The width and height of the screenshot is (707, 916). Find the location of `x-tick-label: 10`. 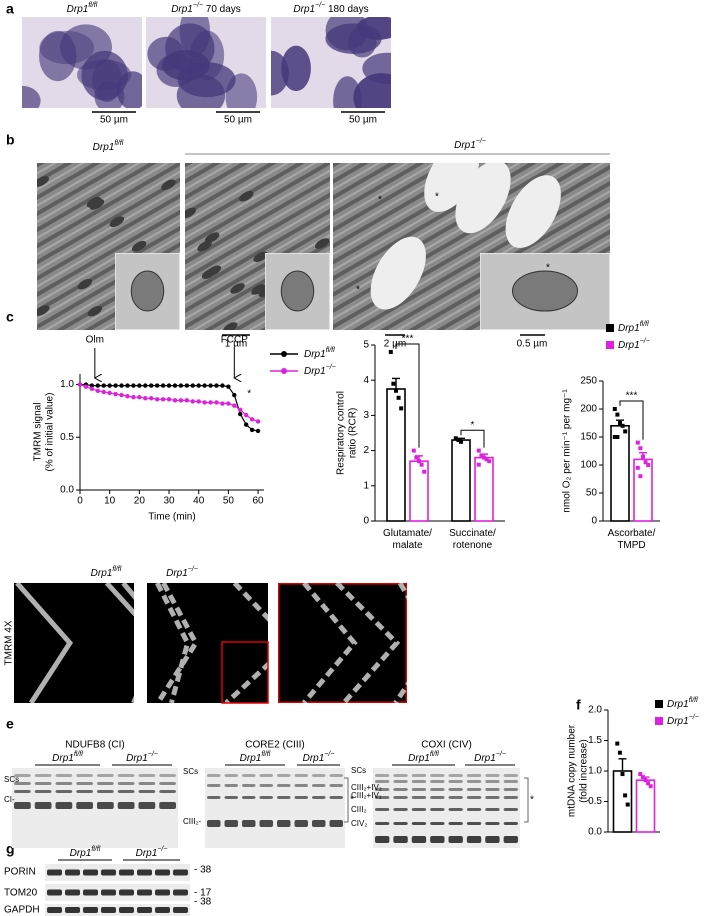

x-tick-label: 10 is located at coordinates (110, 501).